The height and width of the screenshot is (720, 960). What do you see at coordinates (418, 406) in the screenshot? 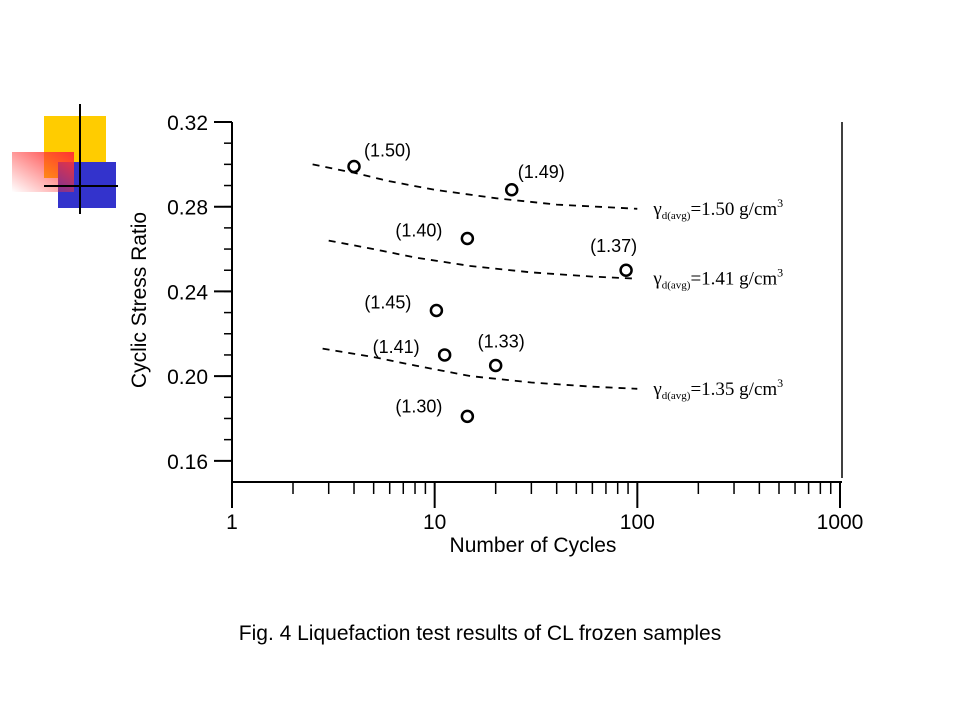
I see `data-point-label: (1.30)` at bounding box center [418, 406].